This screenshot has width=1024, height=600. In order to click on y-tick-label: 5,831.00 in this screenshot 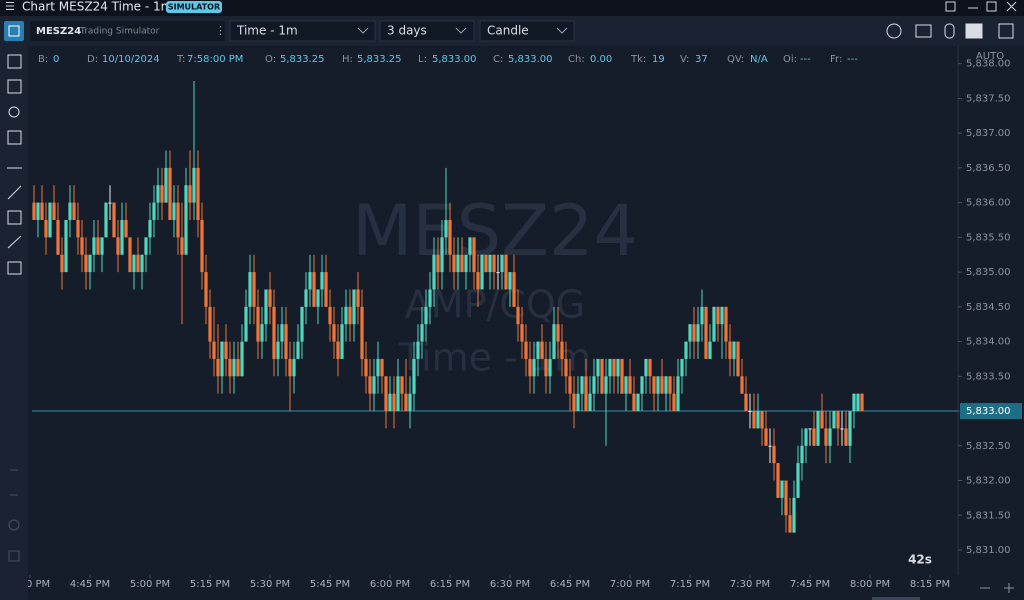, I will do `click(988, 550)`.